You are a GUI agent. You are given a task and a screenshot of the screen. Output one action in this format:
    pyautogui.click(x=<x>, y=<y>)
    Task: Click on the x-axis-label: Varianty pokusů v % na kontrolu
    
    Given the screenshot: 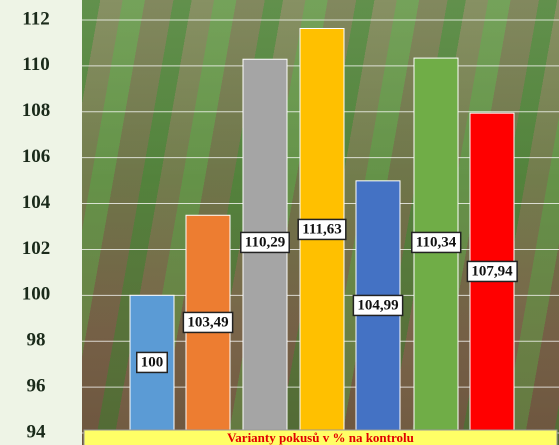 What is the action you would take?
    pyautogui.click(x=320, y=437)
    